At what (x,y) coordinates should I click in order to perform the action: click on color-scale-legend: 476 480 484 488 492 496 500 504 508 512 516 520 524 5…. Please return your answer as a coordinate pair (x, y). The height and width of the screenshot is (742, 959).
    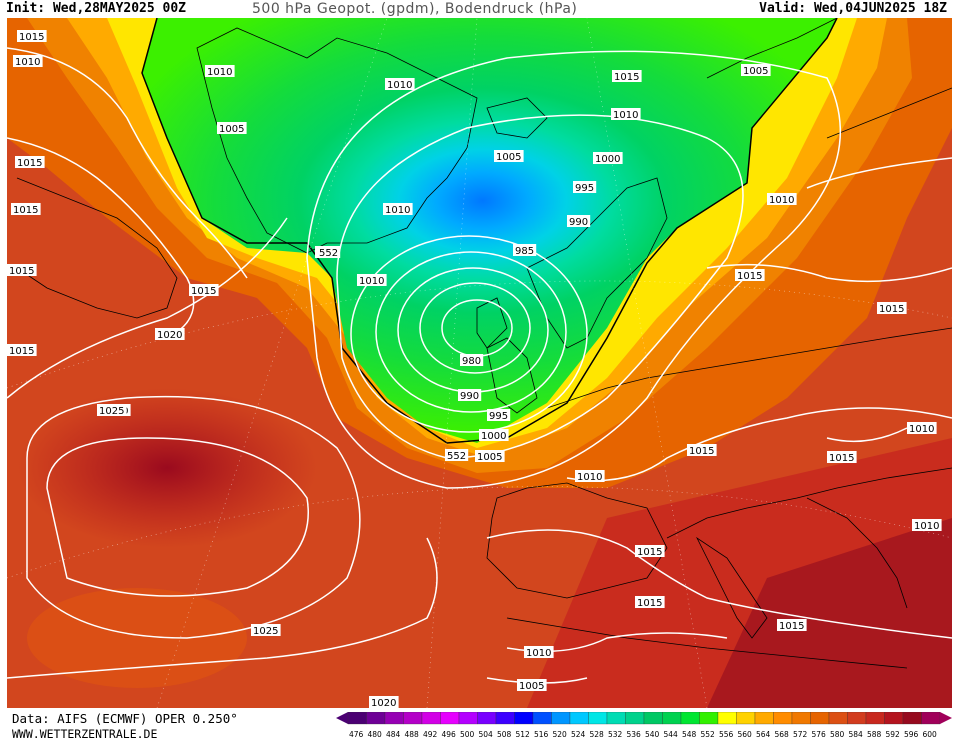
    Looking at the image, I should click on (644, 725).